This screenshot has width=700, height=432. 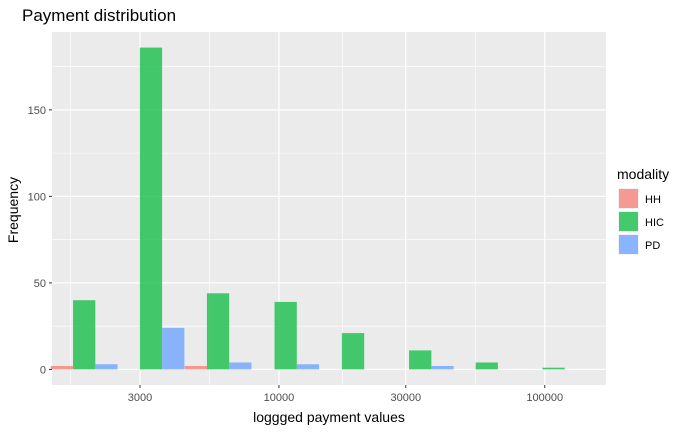 I want to click on x-tick-label: 3000, so click(x=140, y=398).